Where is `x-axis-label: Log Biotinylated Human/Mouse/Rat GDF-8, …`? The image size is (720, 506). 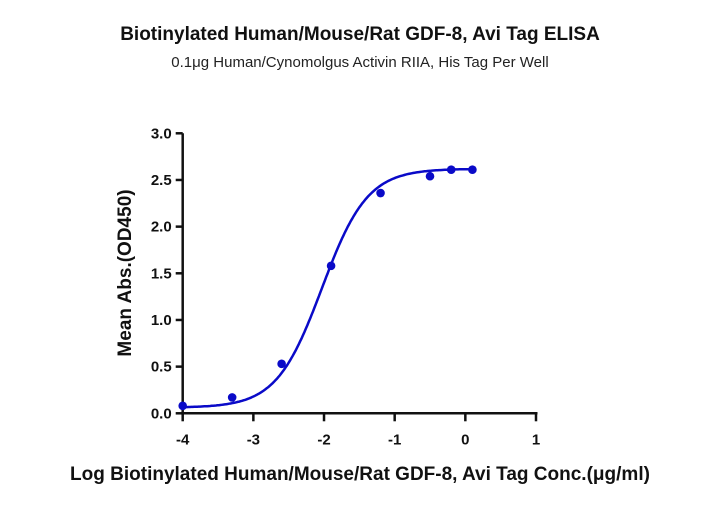
x-axis-label: Log Biotinylated Human/Mouse/Rat GDF-8, … is located at coordinates (360, 474).